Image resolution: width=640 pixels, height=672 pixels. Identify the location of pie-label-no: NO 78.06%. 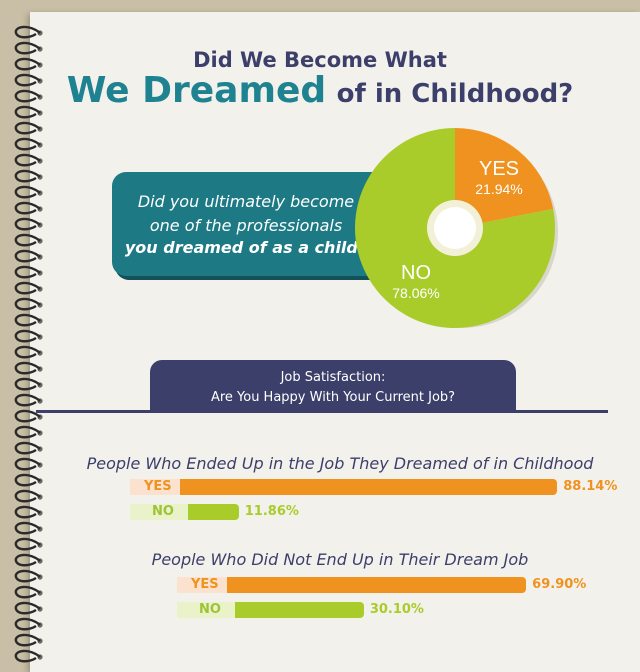
(416, 281).